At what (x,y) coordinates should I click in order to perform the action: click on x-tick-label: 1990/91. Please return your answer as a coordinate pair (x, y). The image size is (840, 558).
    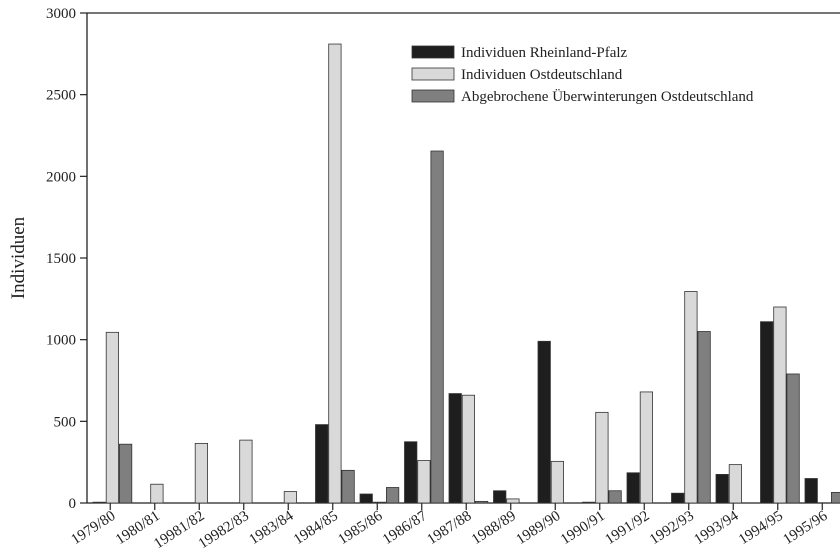
    Looking at the image, I should click on (583, 528).